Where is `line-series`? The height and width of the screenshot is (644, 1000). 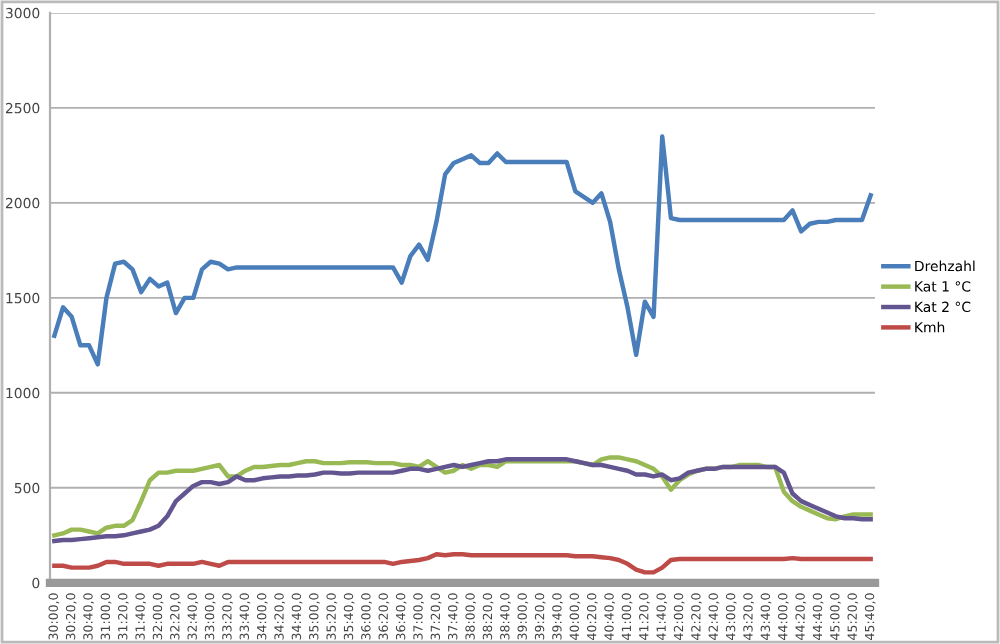 line-series is located at coordinates (462, 563).